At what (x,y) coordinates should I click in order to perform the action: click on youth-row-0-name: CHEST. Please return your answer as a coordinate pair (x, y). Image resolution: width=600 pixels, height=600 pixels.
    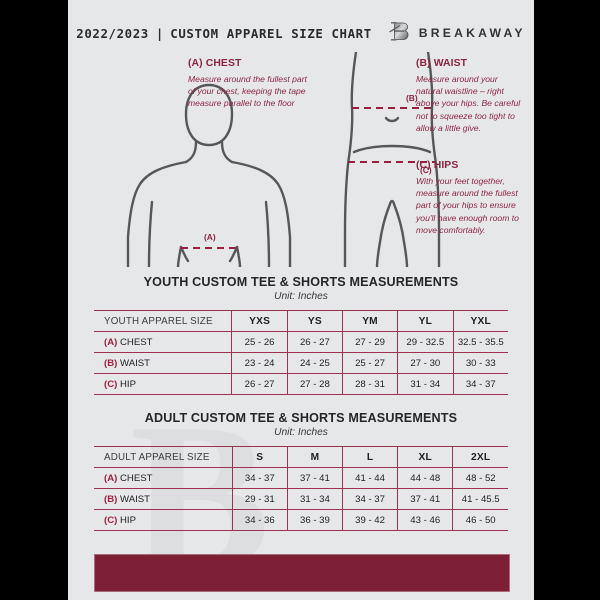
    Looking at the image, I should click on (136, 342).